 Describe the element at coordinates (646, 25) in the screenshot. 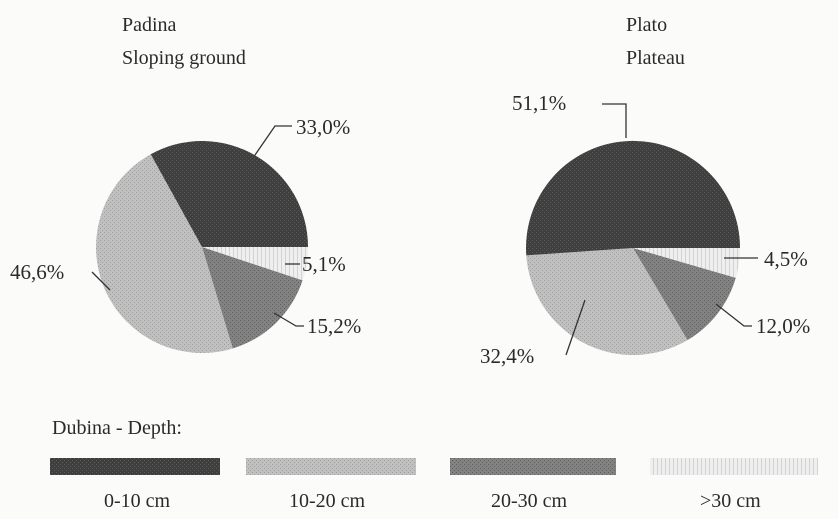

I see `chart-title-line-1: Plato` at that location.